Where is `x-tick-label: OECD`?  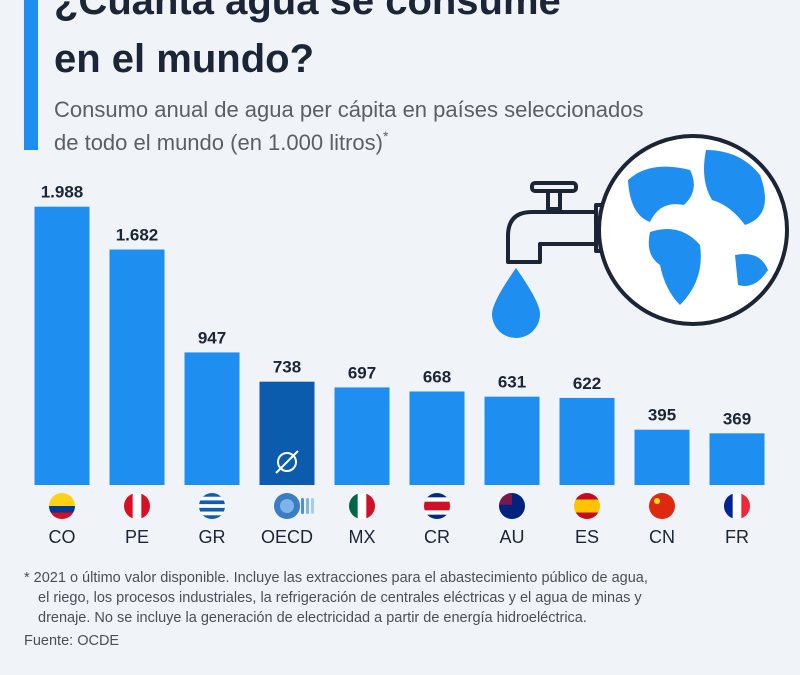
x-tick-label: OECD is located at coordinates (287, 537).